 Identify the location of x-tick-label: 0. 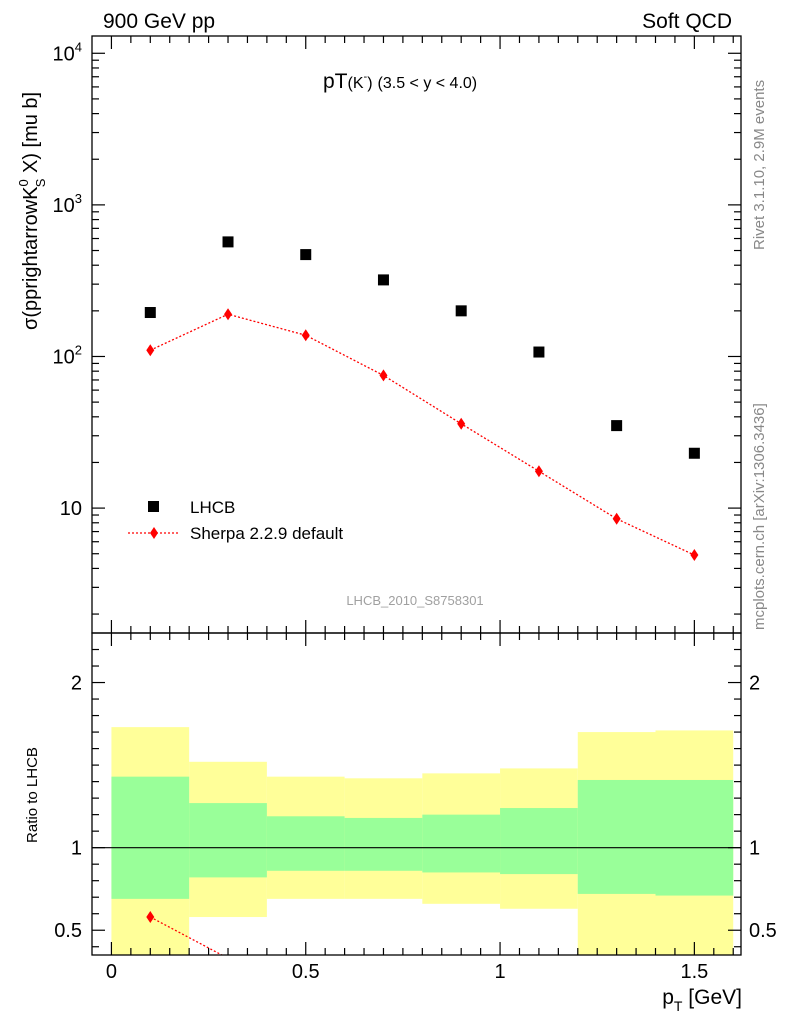
(111, 972).